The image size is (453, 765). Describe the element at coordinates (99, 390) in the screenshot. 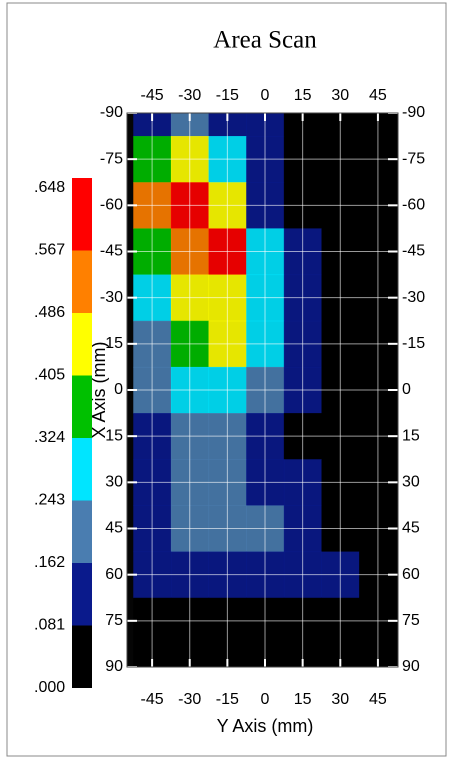

I see `y-axis-label: X Axis (mm)` at that location.